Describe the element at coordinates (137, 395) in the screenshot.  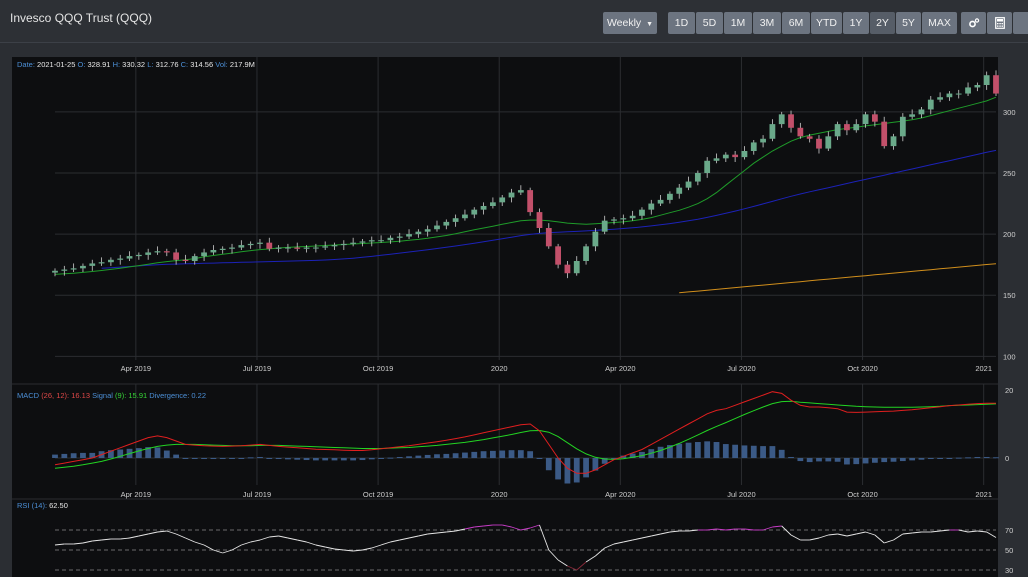
I see `signal-value: 15.91` at that location.